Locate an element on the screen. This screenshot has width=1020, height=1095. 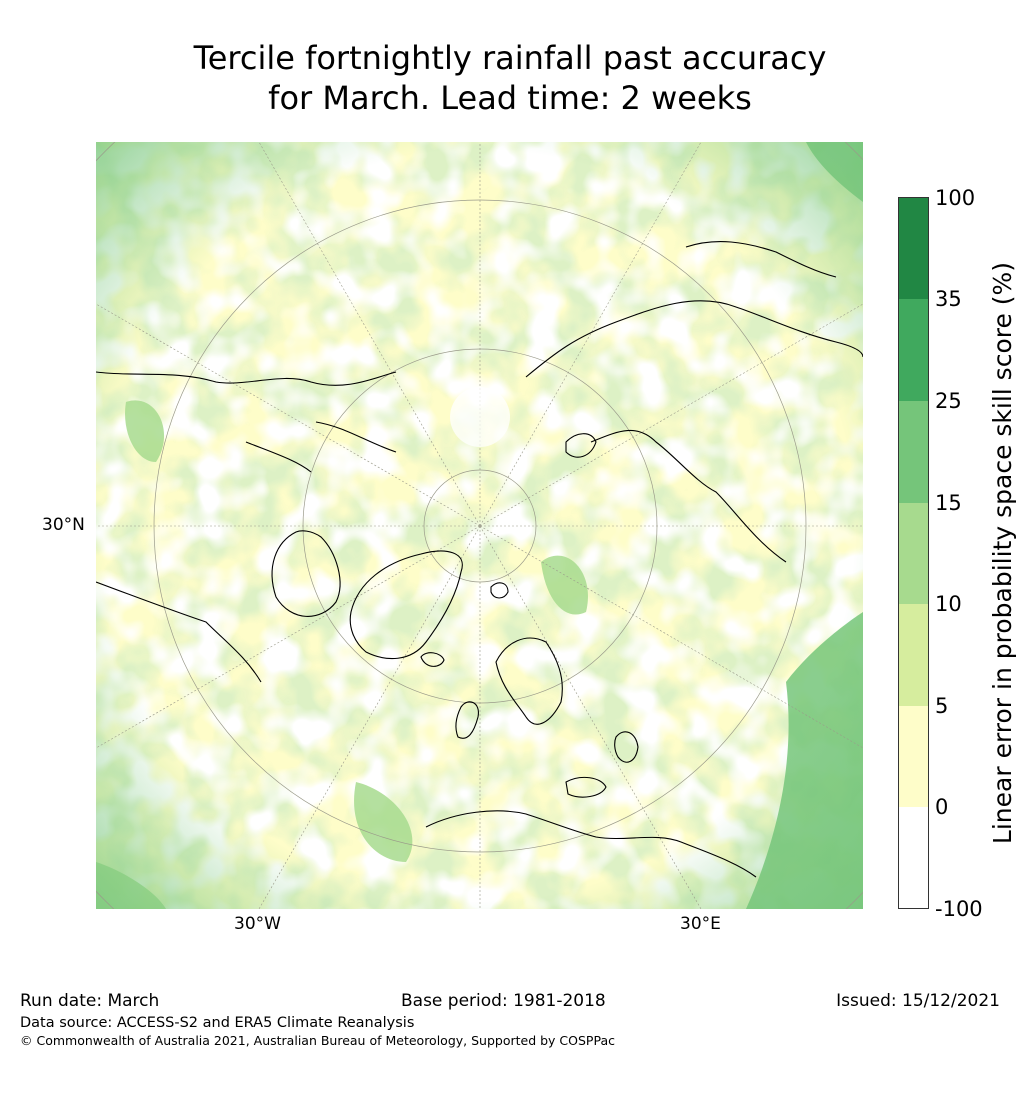
greenland-coast is located at coordinates (406, 605).